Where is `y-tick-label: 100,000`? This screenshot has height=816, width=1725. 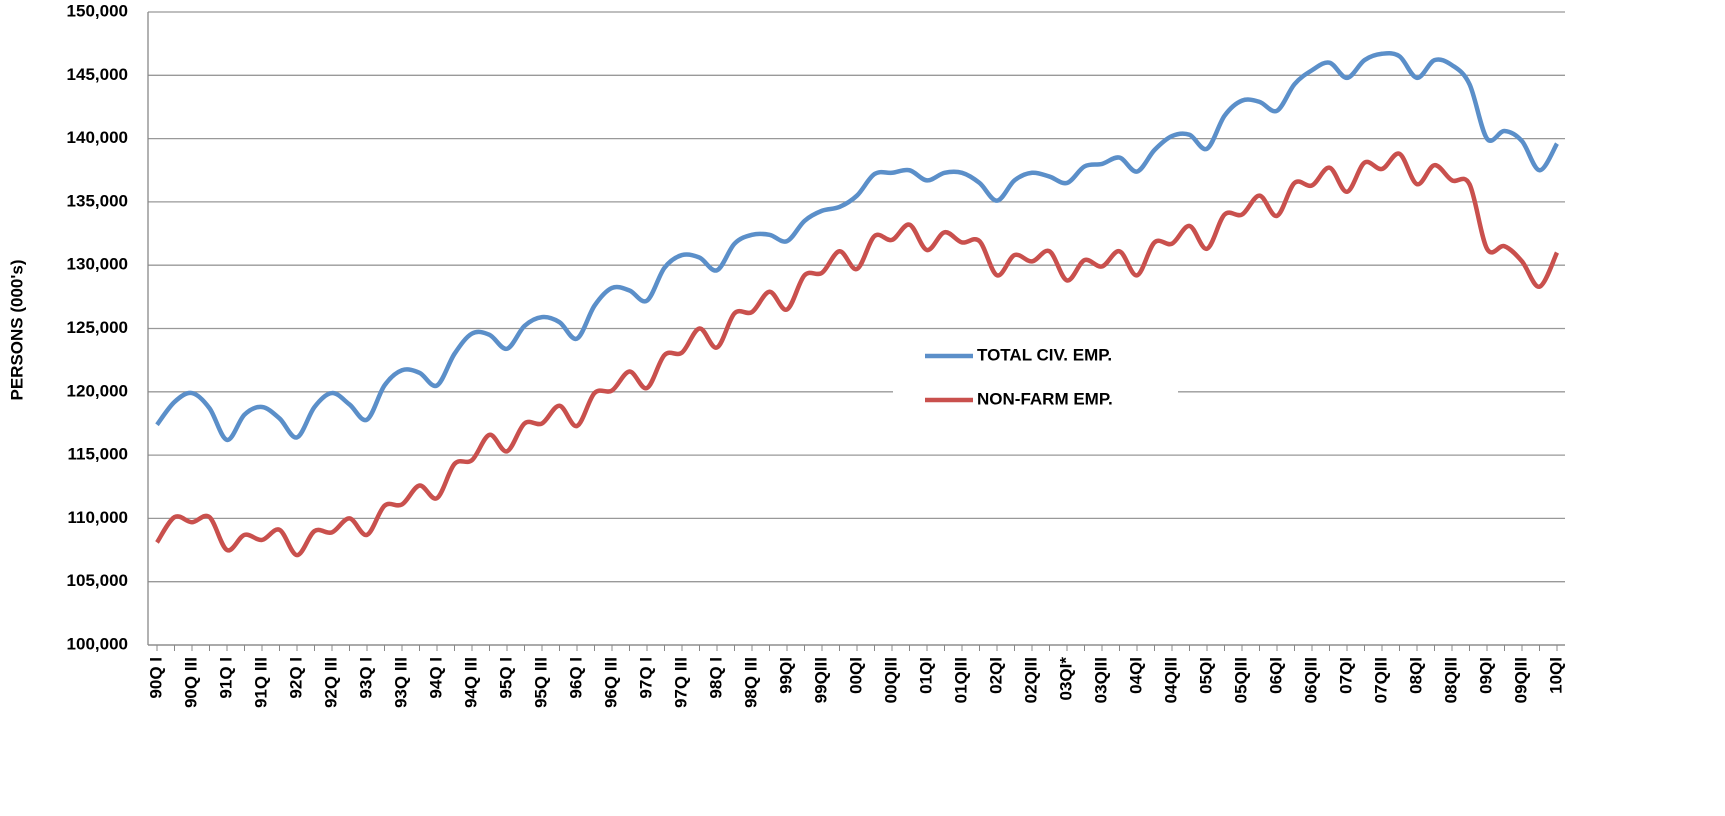
y-tick-label: 100,000 is located at coordinates (97, 643).